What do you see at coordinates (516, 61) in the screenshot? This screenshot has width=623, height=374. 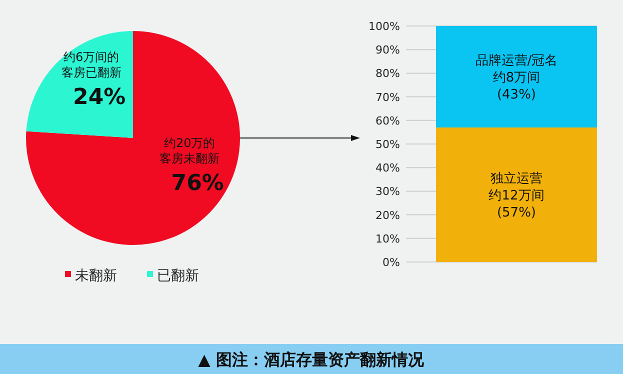 I see `series-label: 品牌运营/冠名` at bounding box center [516, 61].